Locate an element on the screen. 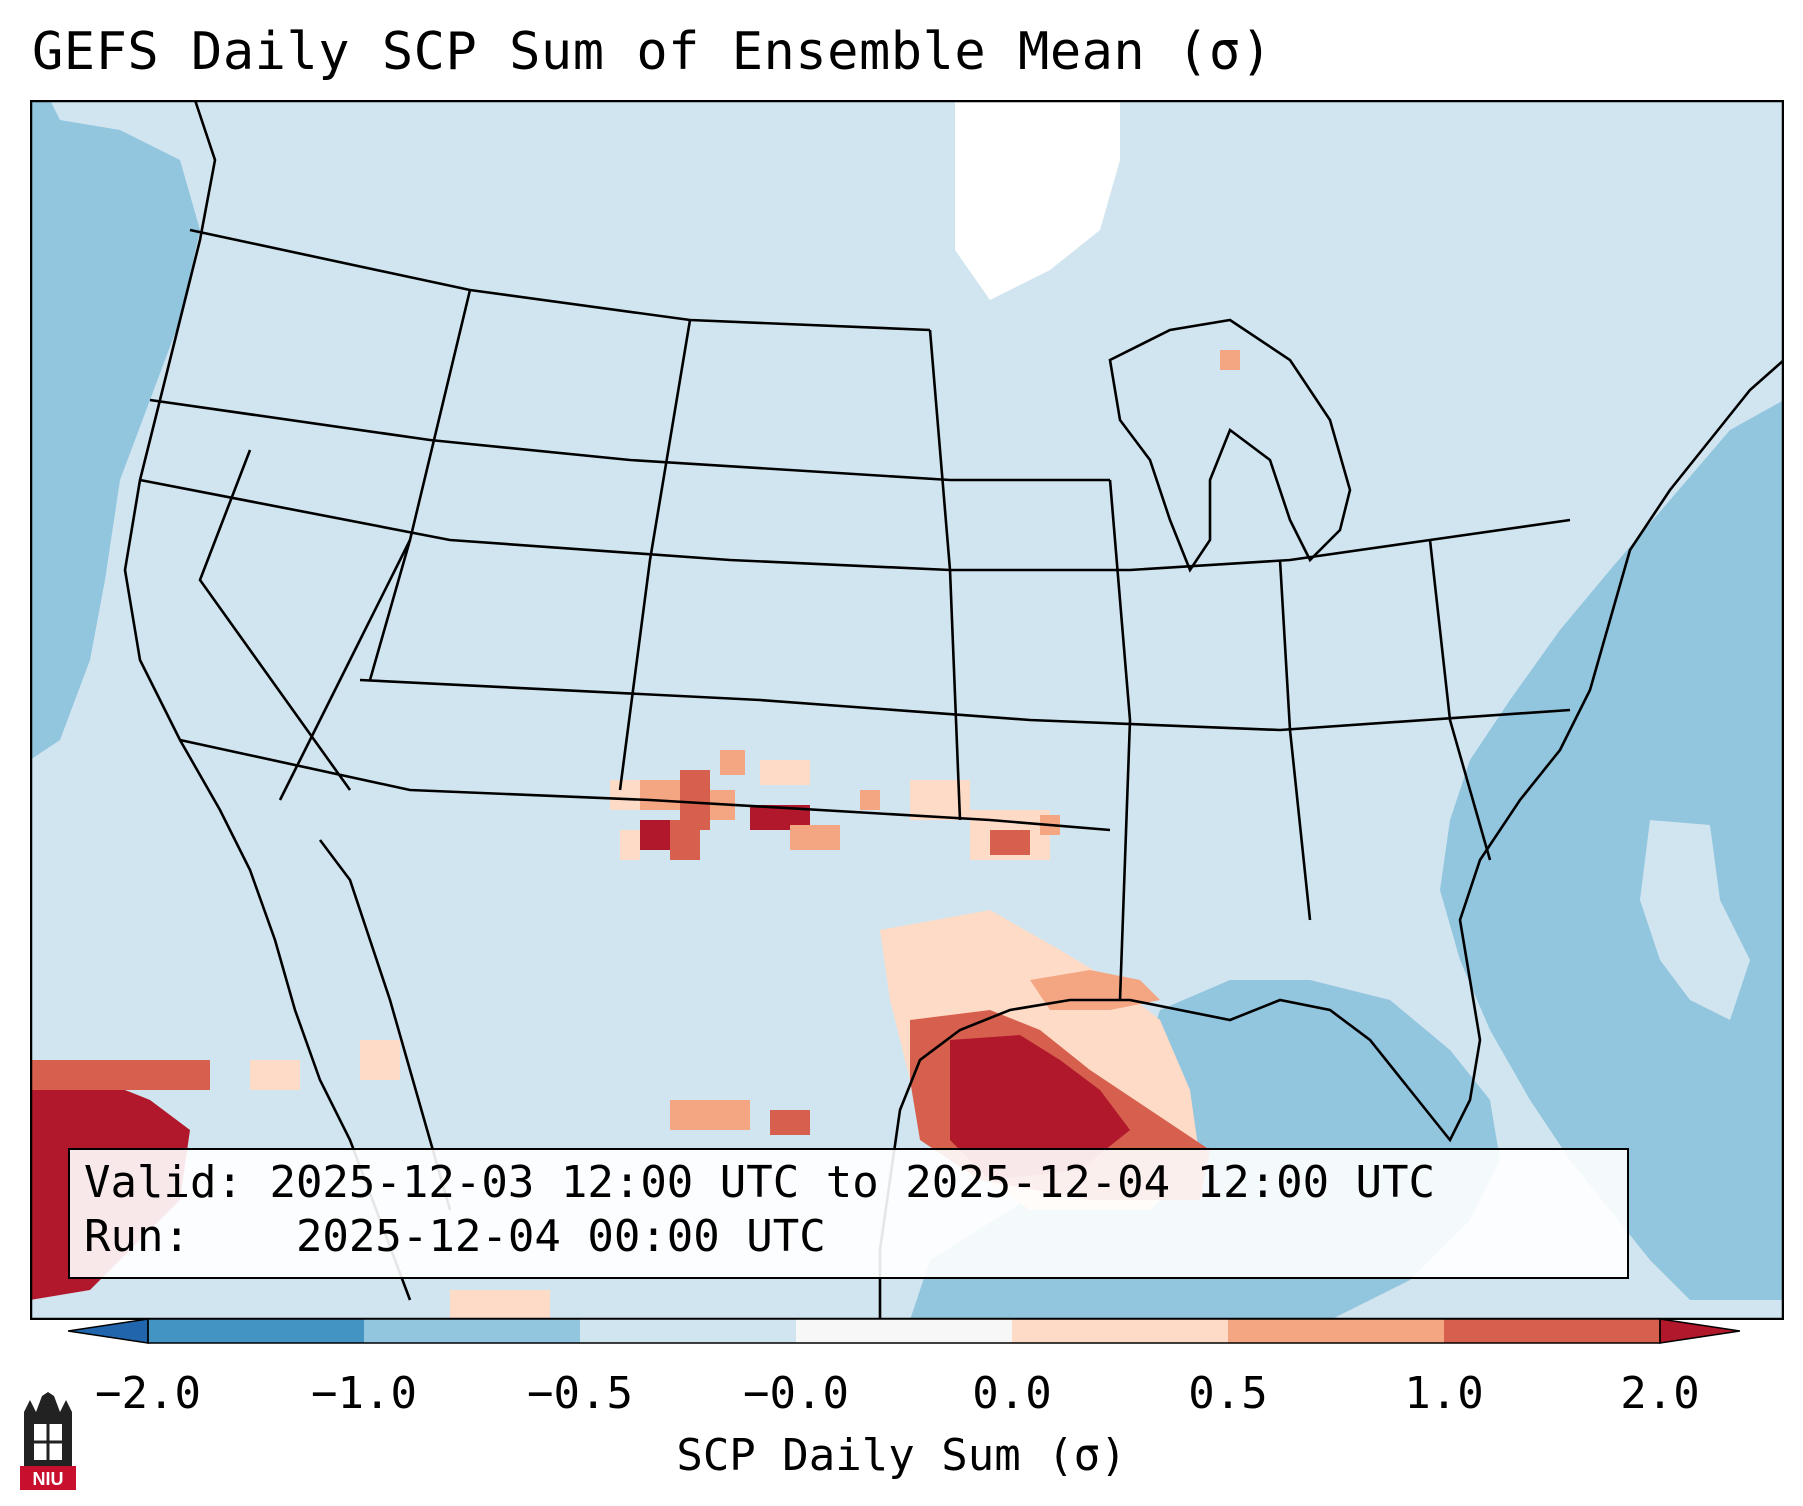  colorbar-tick-label: 0.0 is located at coordinates (1012, 1393).